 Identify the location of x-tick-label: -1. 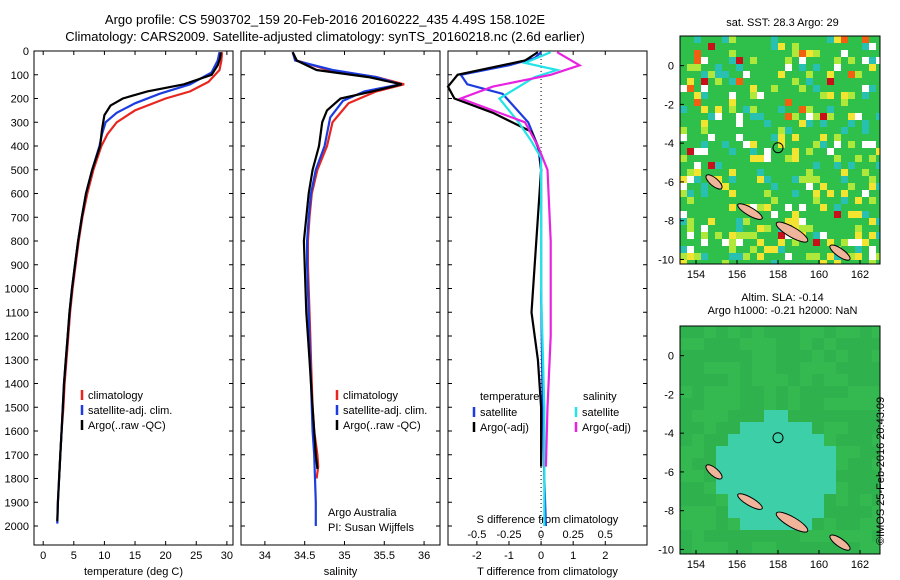
(509, 556).